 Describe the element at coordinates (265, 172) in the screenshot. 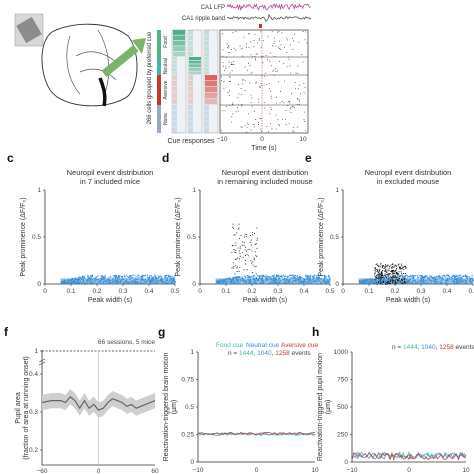

I see `panel-title: Neuropil event distribution` at that location.